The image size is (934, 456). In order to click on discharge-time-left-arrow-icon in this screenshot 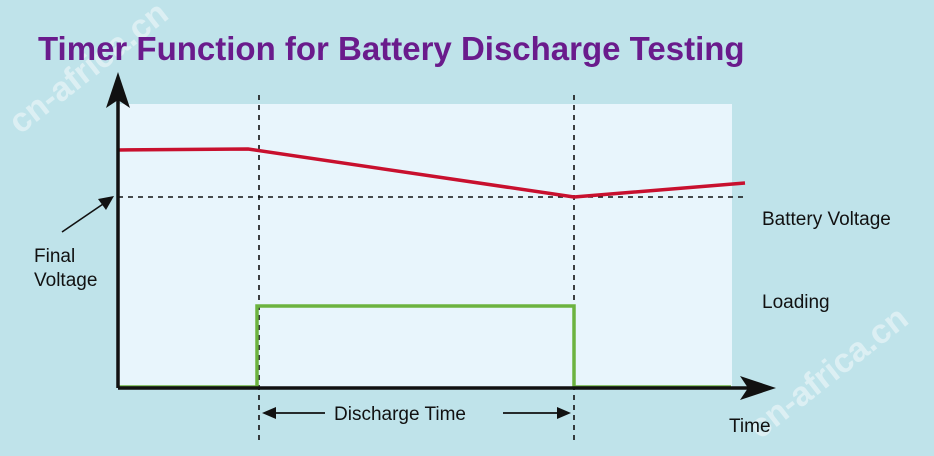, I will do `click(269, 413)`.